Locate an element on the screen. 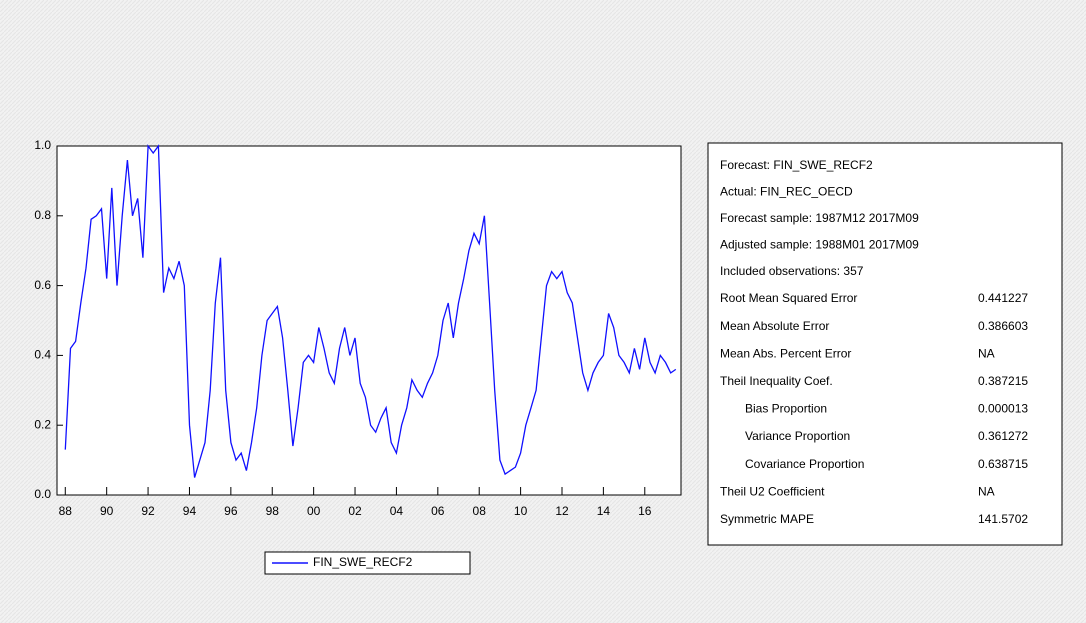 This screenshot has width=1086, height=623. y-tick-label: 0.4 is located at coordinates (42, 355).